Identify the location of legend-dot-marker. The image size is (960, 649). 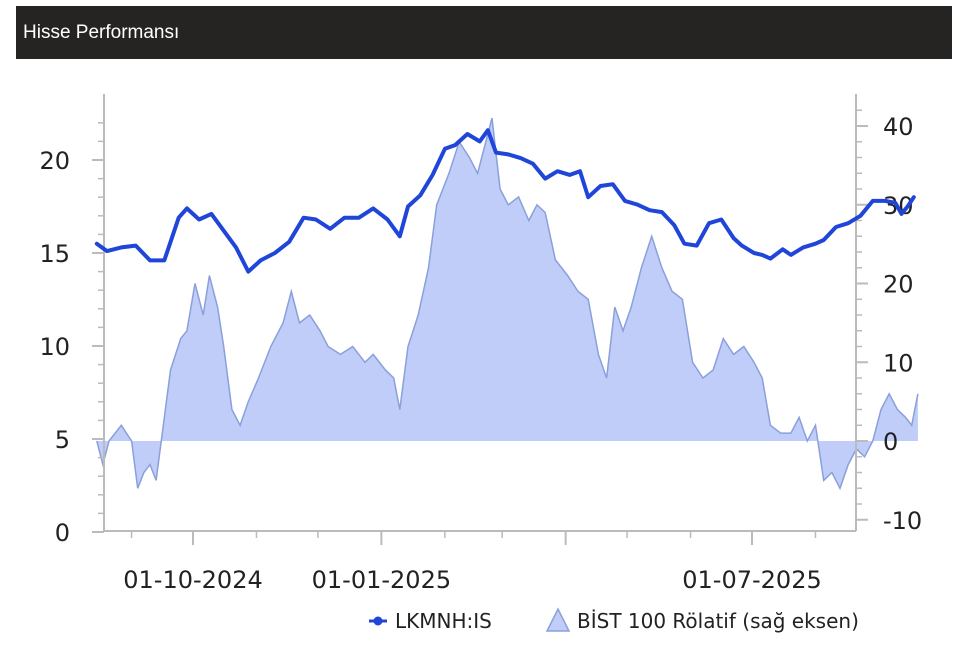
(378, 621).